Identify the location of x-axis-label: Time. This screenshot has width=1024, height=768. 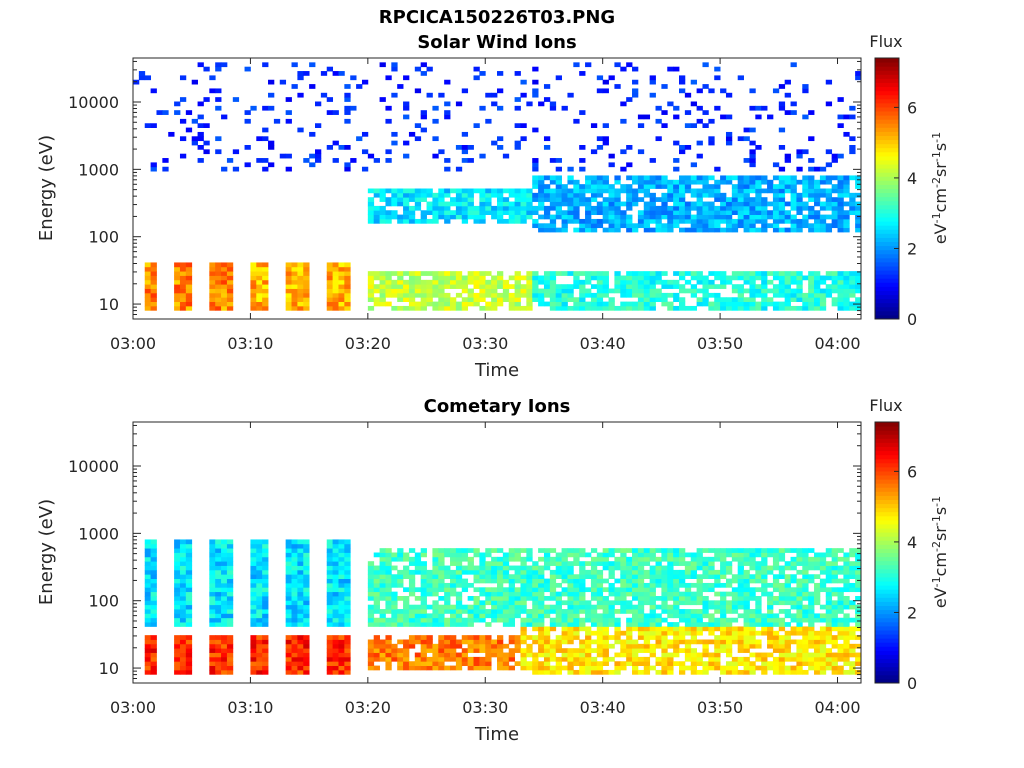
(496, 370).